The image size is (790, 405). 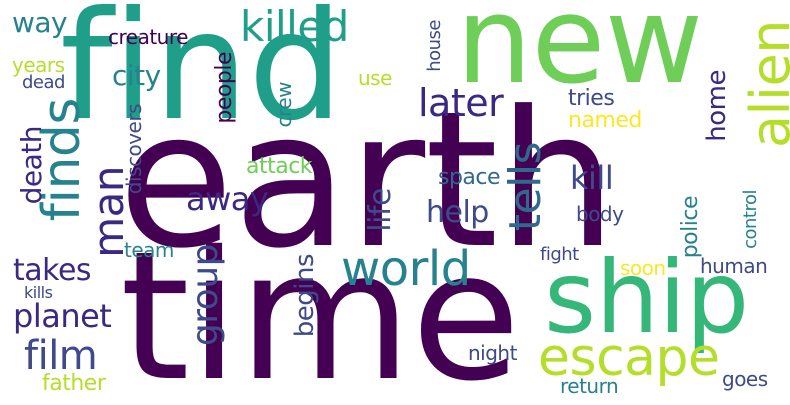 What do you see at coordinates (40, 22) in the screenshot?
I see `word-way: way` at bounding box center [40, 22].